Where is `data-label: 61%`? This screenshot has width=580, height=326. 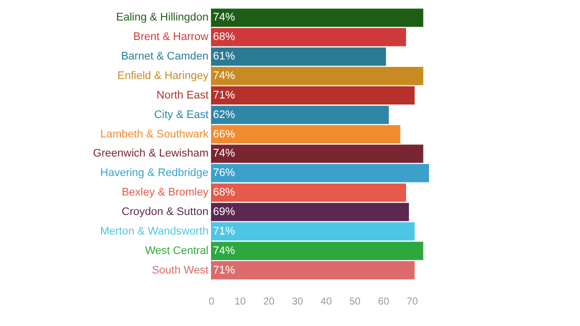
data-label: 61% is located at coordinates (224, 56).